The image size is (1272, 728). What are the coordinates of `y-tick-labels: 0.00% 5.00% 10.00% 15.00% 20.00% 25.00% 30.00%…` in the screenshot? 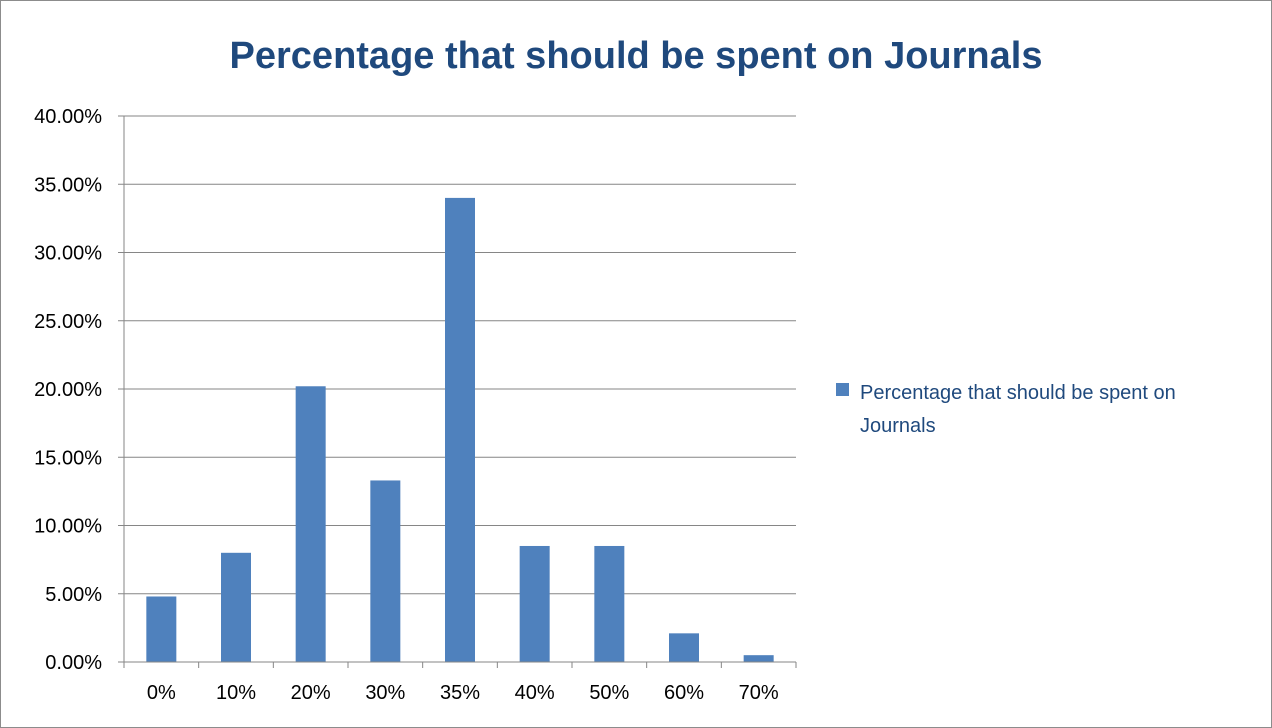 It's located at (68, 390).